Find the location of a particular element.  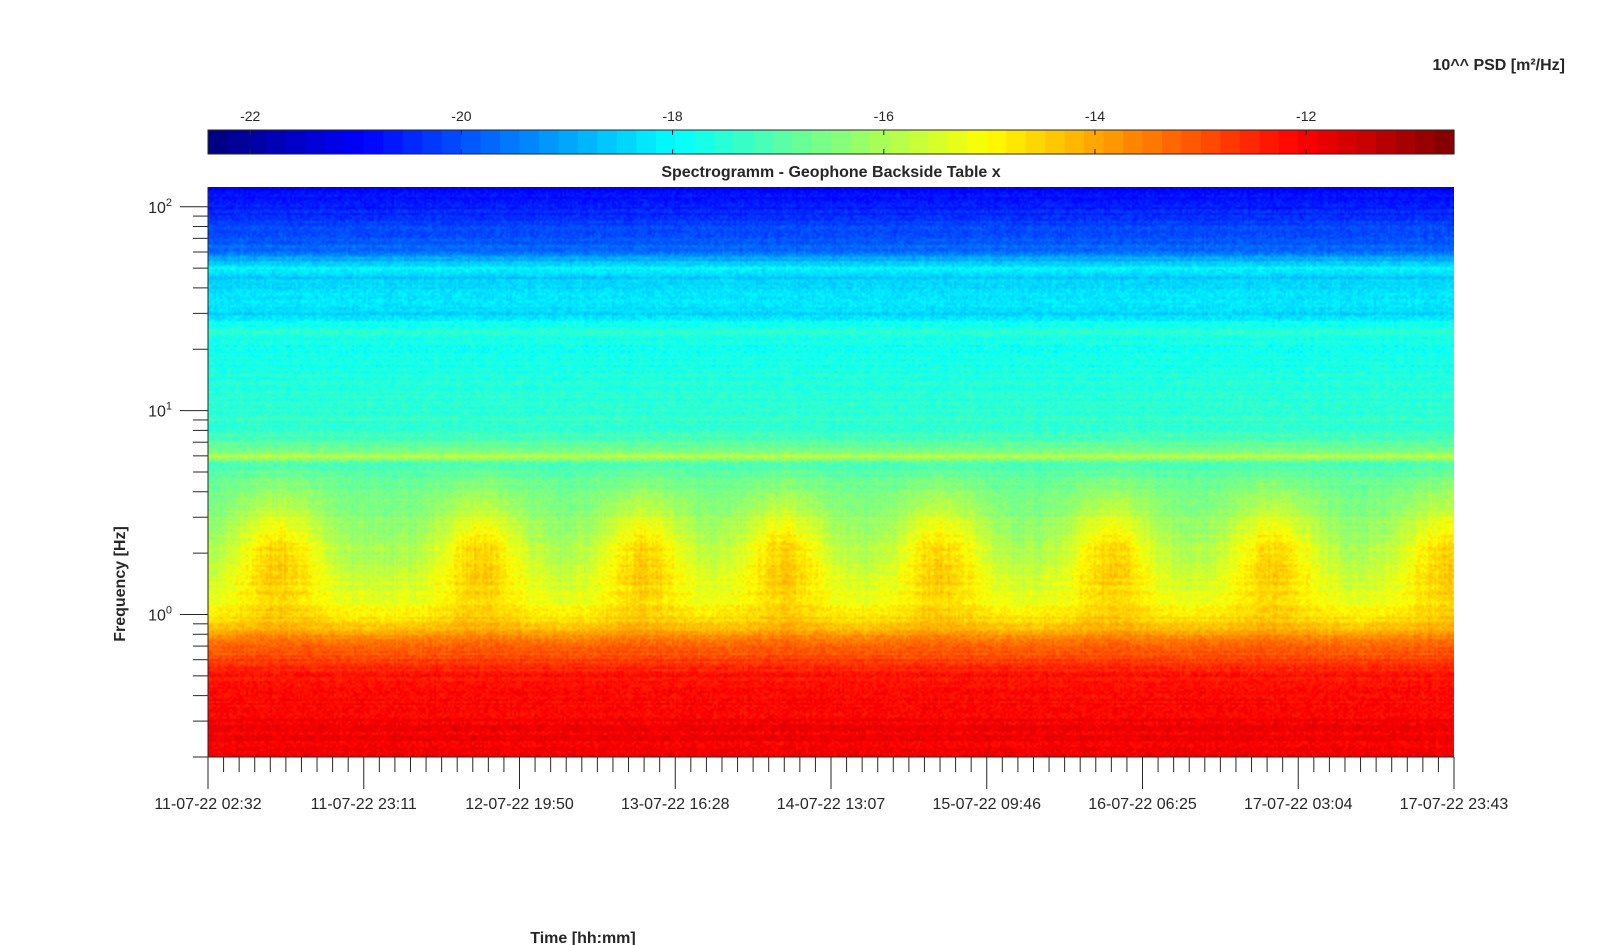

colorbar-tick-label: -16 is located at coordinates (884, 116).